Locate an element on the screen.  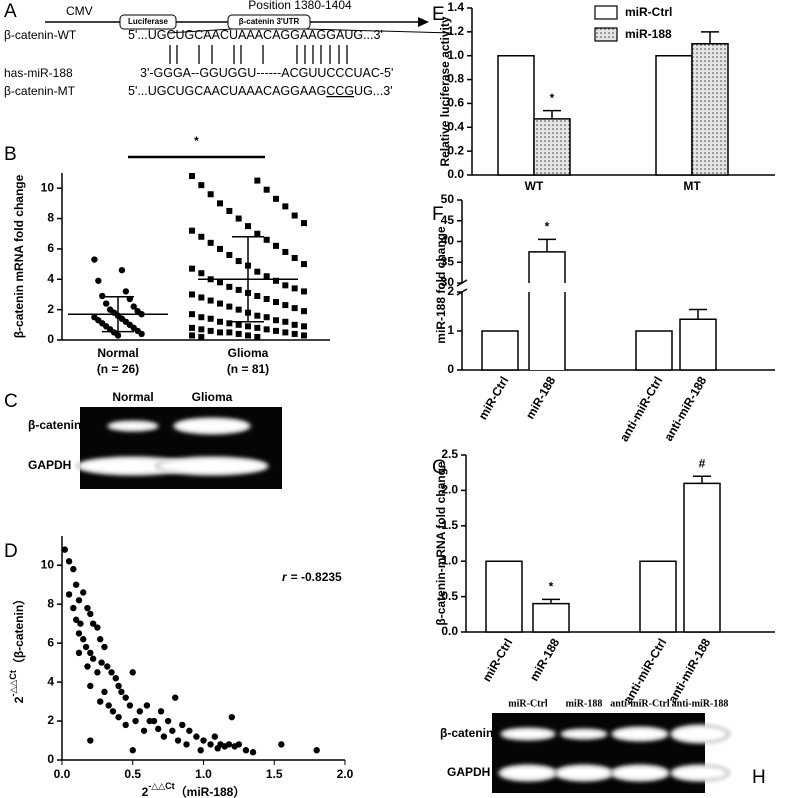
annotation-symbol: r is located at coordinates (285, 577).